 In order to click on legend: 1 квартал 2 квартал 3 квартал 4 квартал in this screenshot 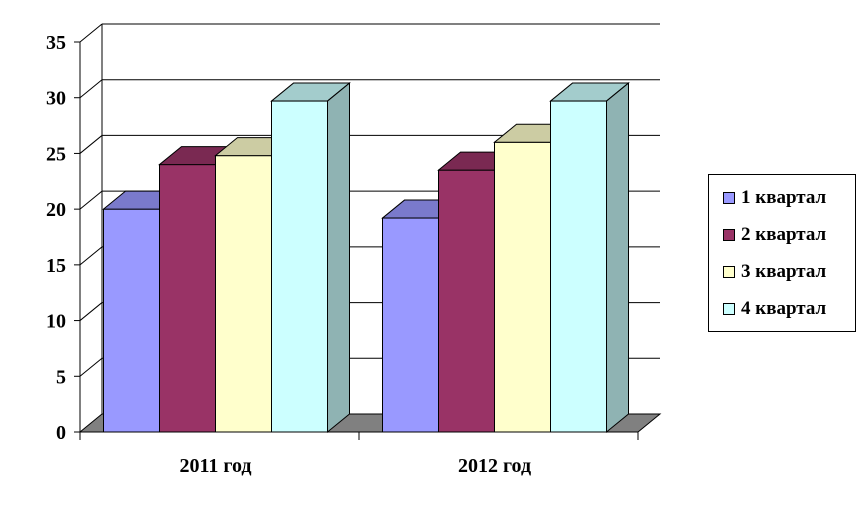, I will do `click(782, 253)`.